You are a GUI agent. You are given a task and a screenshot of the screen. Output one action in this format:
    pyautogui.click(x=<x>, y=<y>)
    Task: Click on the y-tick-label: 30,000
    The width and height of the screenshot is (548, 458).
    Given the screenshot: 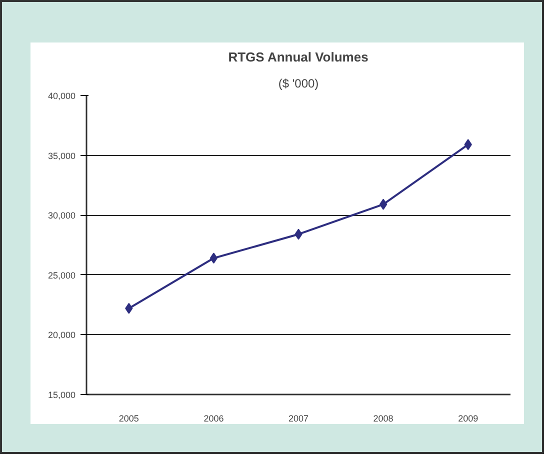 What is the action you would take?
    pyautogui.click(x=62, y=215)
    